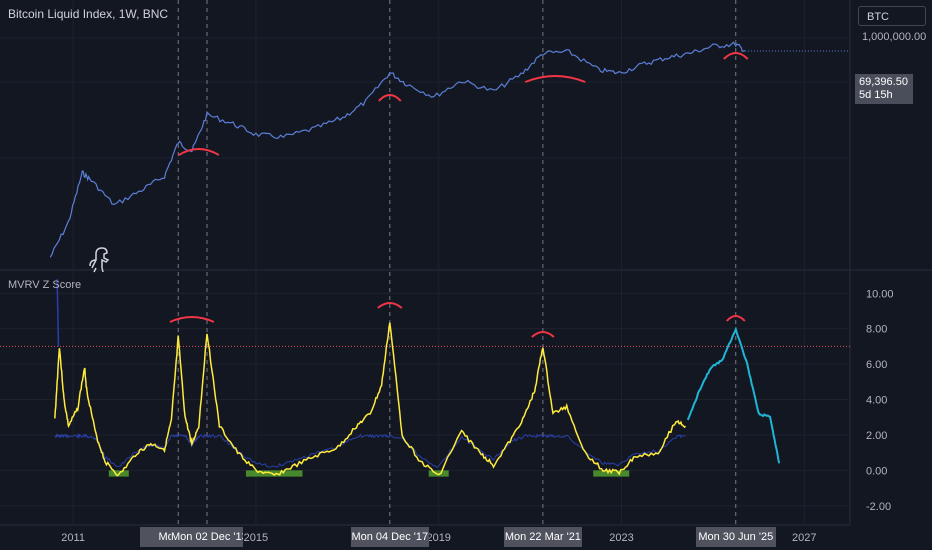  What do you see at coordinates (45, 285) in the screenshot?
I see `indicator-title: MVRV Z Score` at bounding box center [45, 285].